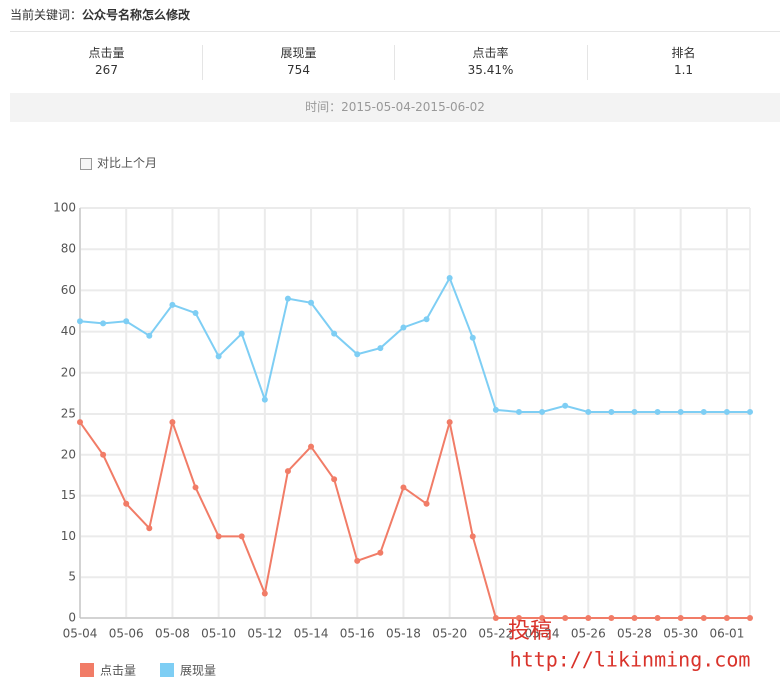  What do you see at coordinates (64, 208) in the screenshot?
I see `y2-tick-label: 100` at bounding box center [64, 208].